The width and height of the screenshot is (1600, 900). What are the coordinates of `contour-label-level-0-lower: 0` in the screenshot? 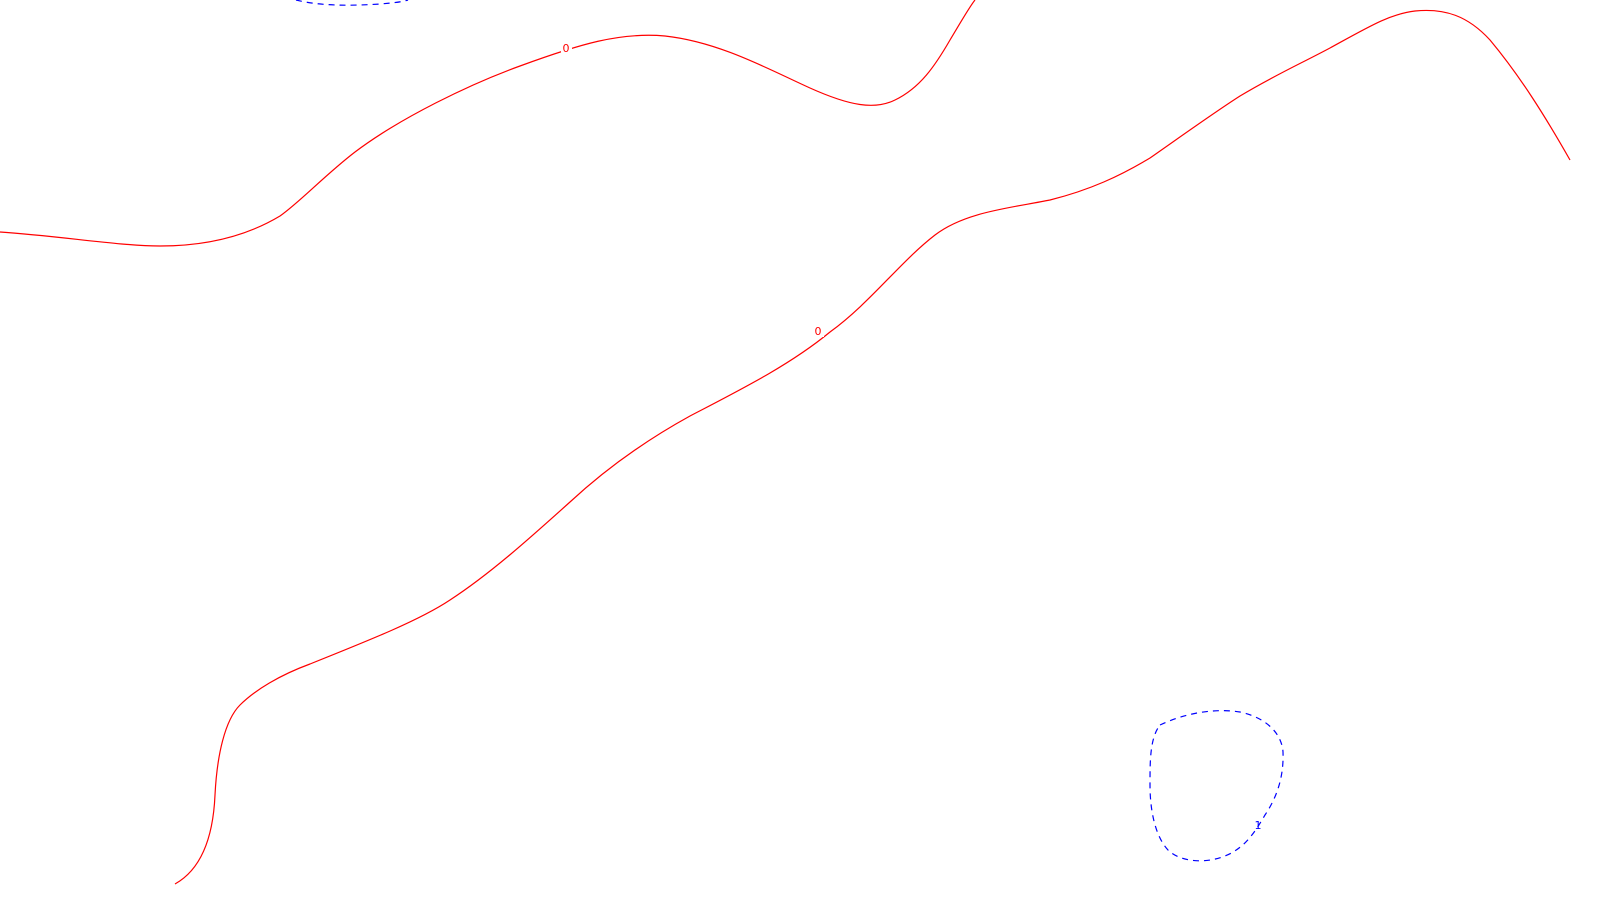 It's located at (818, 331).